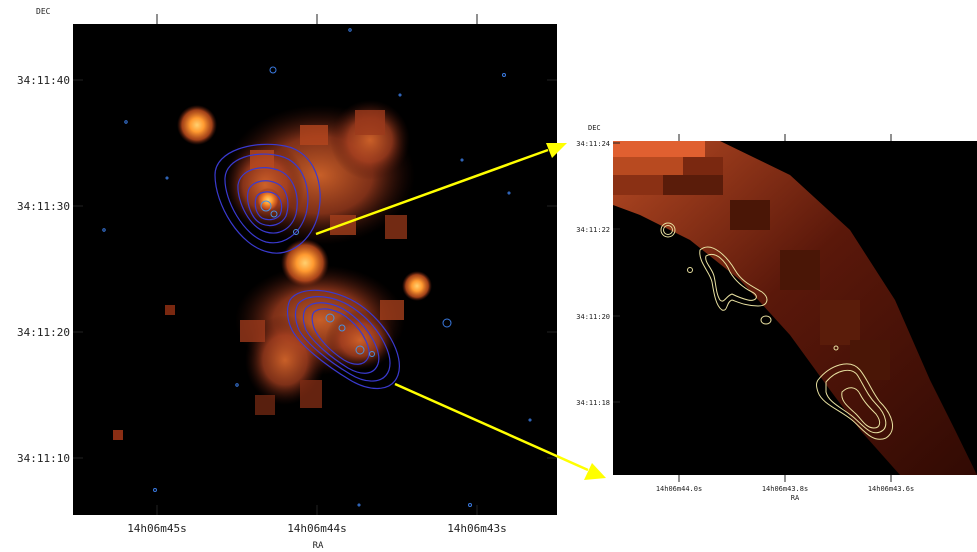 Image resolution: width=977 pixels, height=552 pixels. What do you see at coordinates (43, 11) in the screenshot?
I see `left-dec-axis-title: DEC` at bounding box center [43, 11].